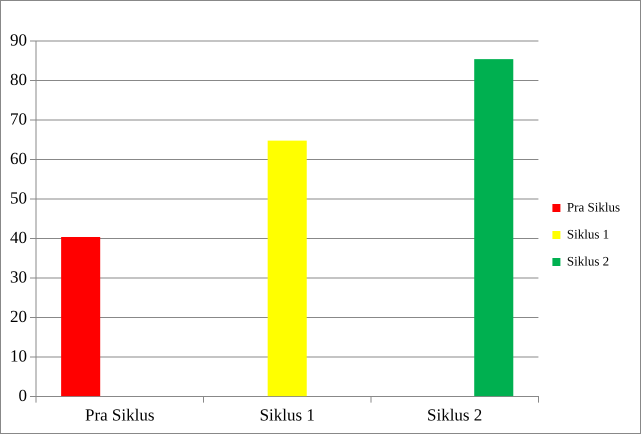 This screenshot has width=641, height=434. Describe the element at coordinates (588, 234) in the screenshot. I see `legend-label: Siklus 1` at that location.